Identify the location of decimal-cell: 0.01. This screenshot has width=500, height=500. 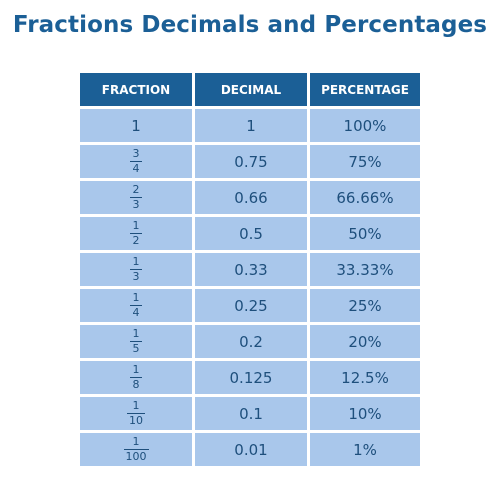
(251, 449).